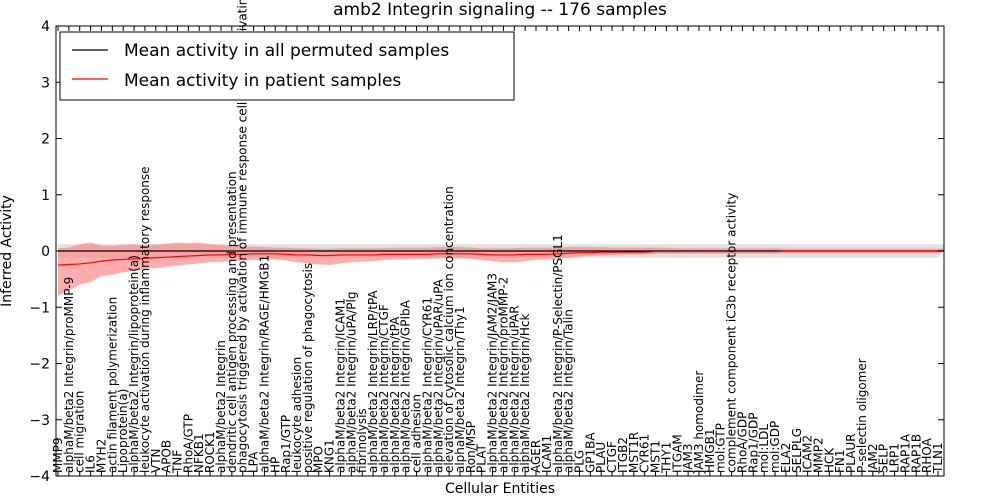 The height and width of the screenshot is (500, 1000). I want to click on x-tick-label: ITGB2, so click(623, 455).